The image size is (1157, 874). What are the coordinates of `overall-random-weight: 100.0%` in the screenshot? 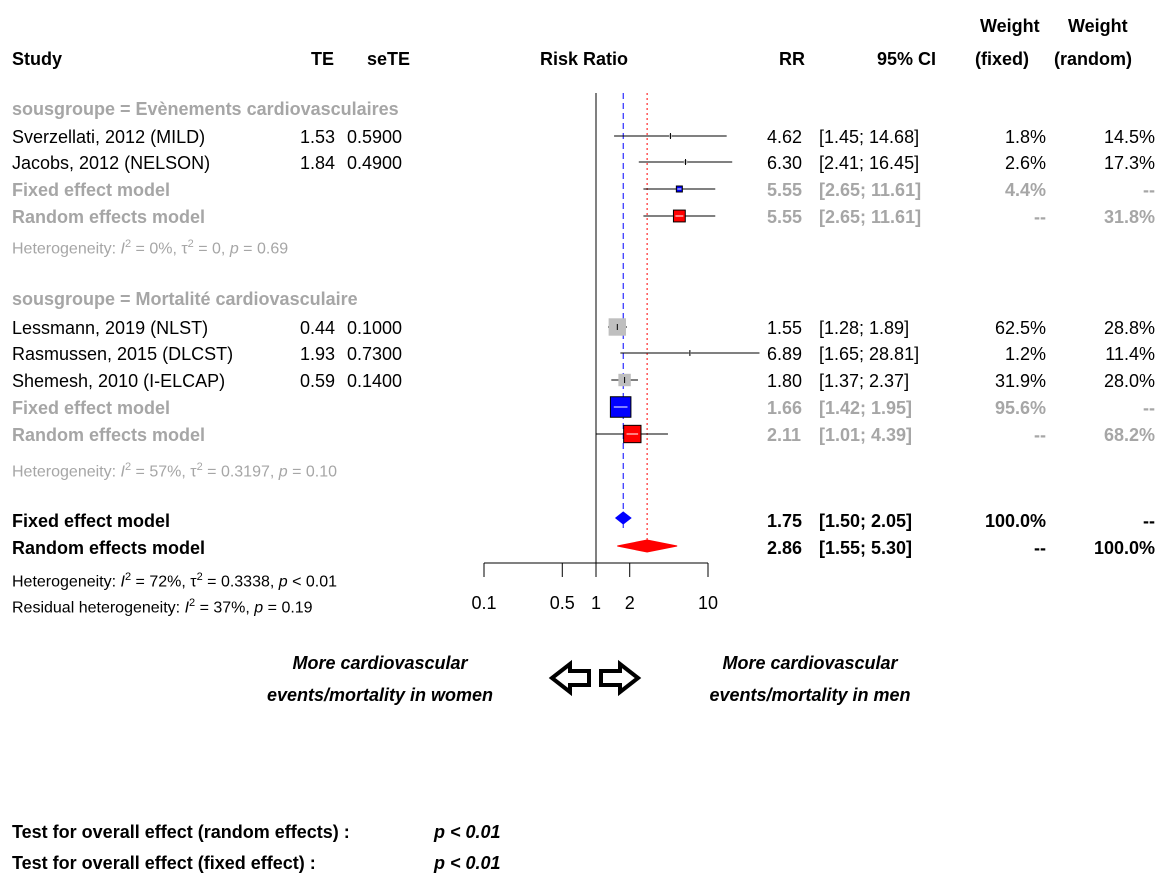 It's located at (1124, 548).